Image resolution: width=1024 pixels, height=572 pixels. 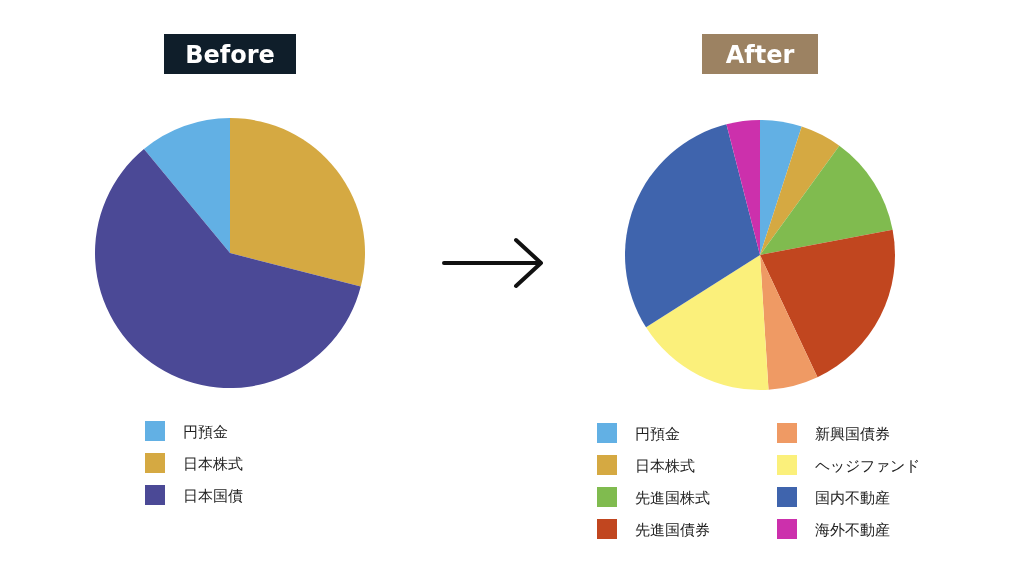 What do you see at coordinates (852, 530) in the screenshot?
I see `legend-label: 海外不動産` at bounding box center [852, 530].